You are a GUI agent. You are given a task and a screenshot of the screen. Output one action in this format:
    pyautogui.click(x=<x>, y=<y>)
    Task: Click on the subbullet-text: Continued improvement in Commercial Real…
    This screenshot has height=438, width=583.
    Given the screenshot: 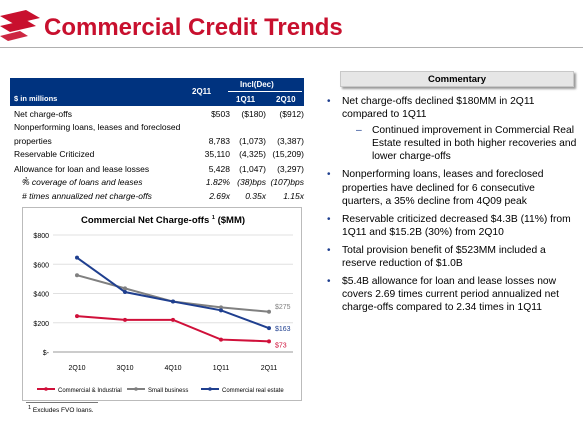 What is the action you would take?
    pyautogui.click(x=474, y=144)
    